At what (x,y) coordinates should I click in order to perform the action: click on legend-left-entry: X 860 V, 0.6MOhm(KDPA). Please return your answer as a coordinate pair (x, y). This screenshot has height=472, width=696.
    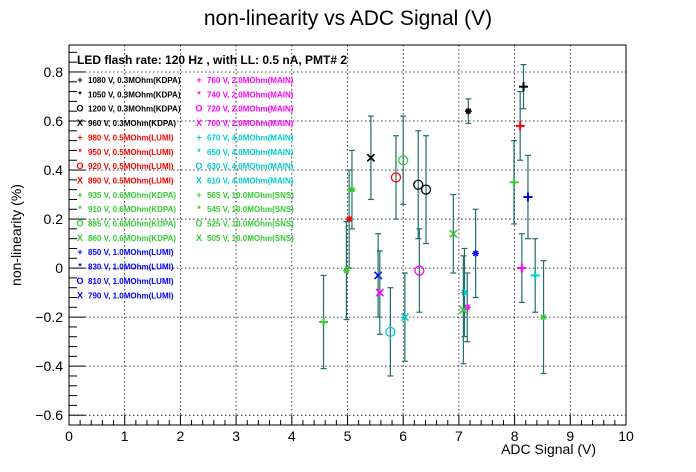
    Looking at the image, I should click on (126, 238).